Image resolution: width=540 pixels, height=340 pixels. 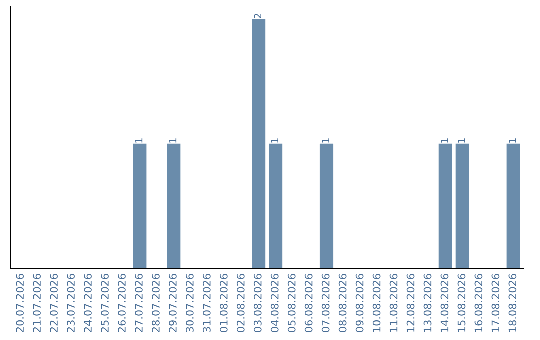 I want to click on x-tick-label: 29.07.2026, so click(x=173, y=303).